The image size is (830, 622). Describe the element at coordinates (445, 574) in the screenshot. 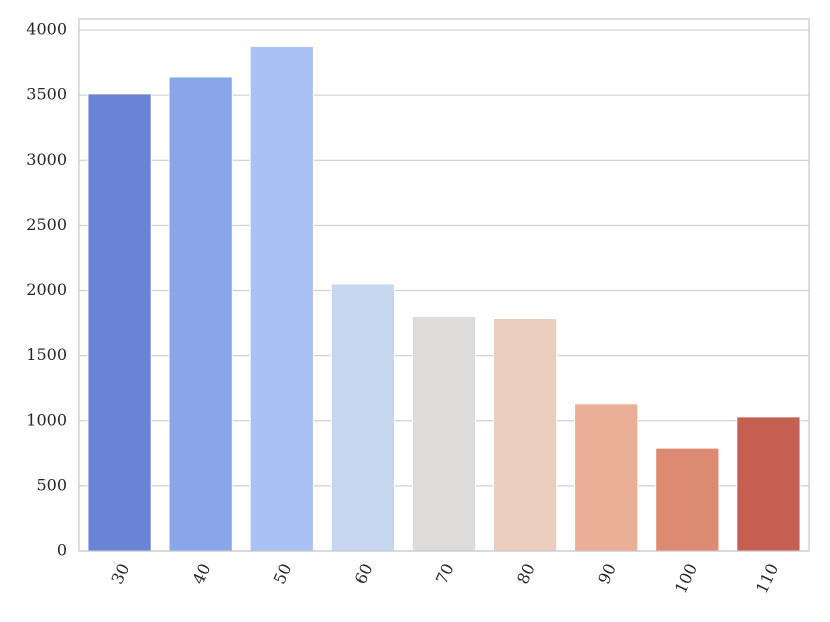

I see `x-tick-label: 70` at that location.